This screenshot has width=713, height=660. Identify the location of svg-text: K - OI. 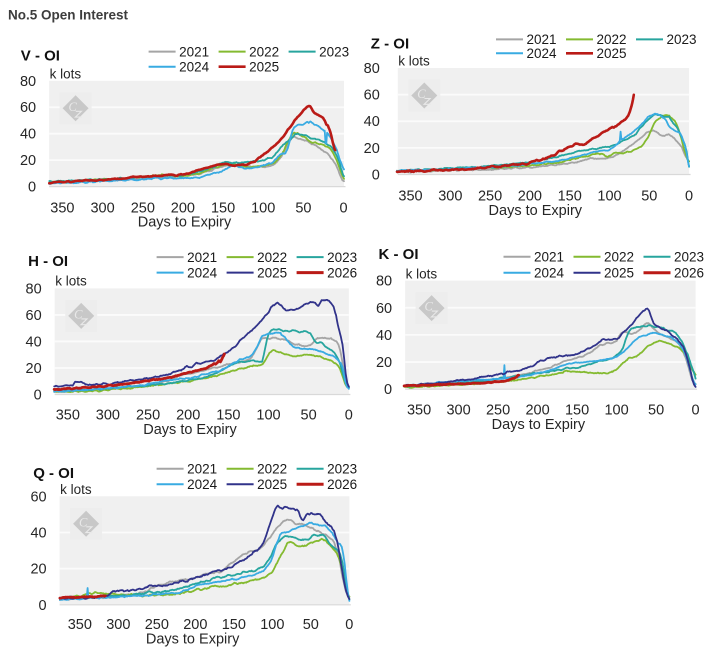
(399, 254).